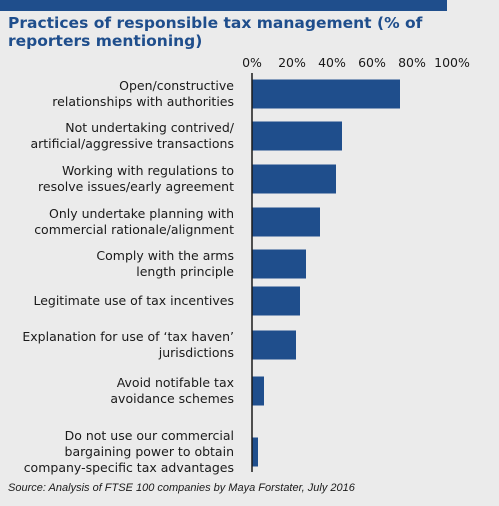 This screenshot has height=506, width=499. What do you see at coordinates (165, 263) in the screenshot?
I see `category-label: Comply with the arms length principle` at bounding box center [165, 263].